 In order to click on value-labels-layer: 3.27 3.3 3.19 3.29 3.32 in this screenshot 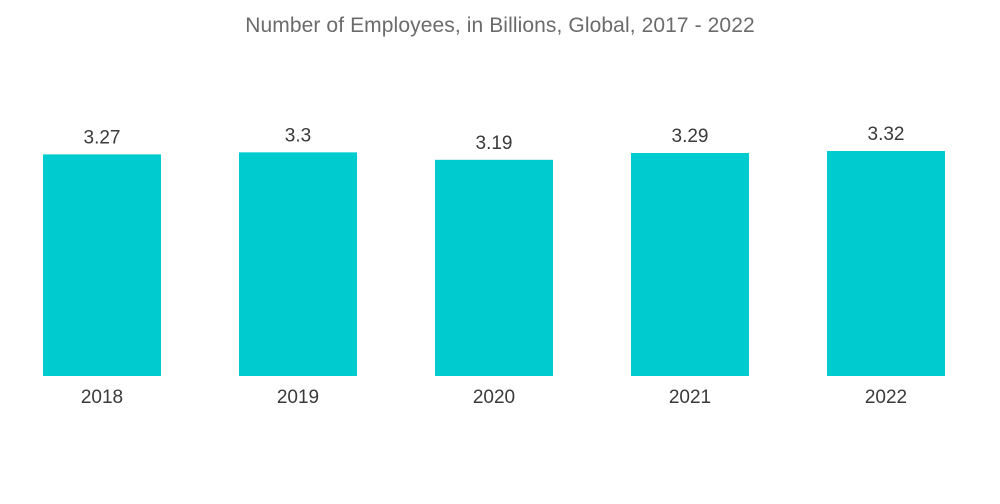, I will do `click(494, 139)`.